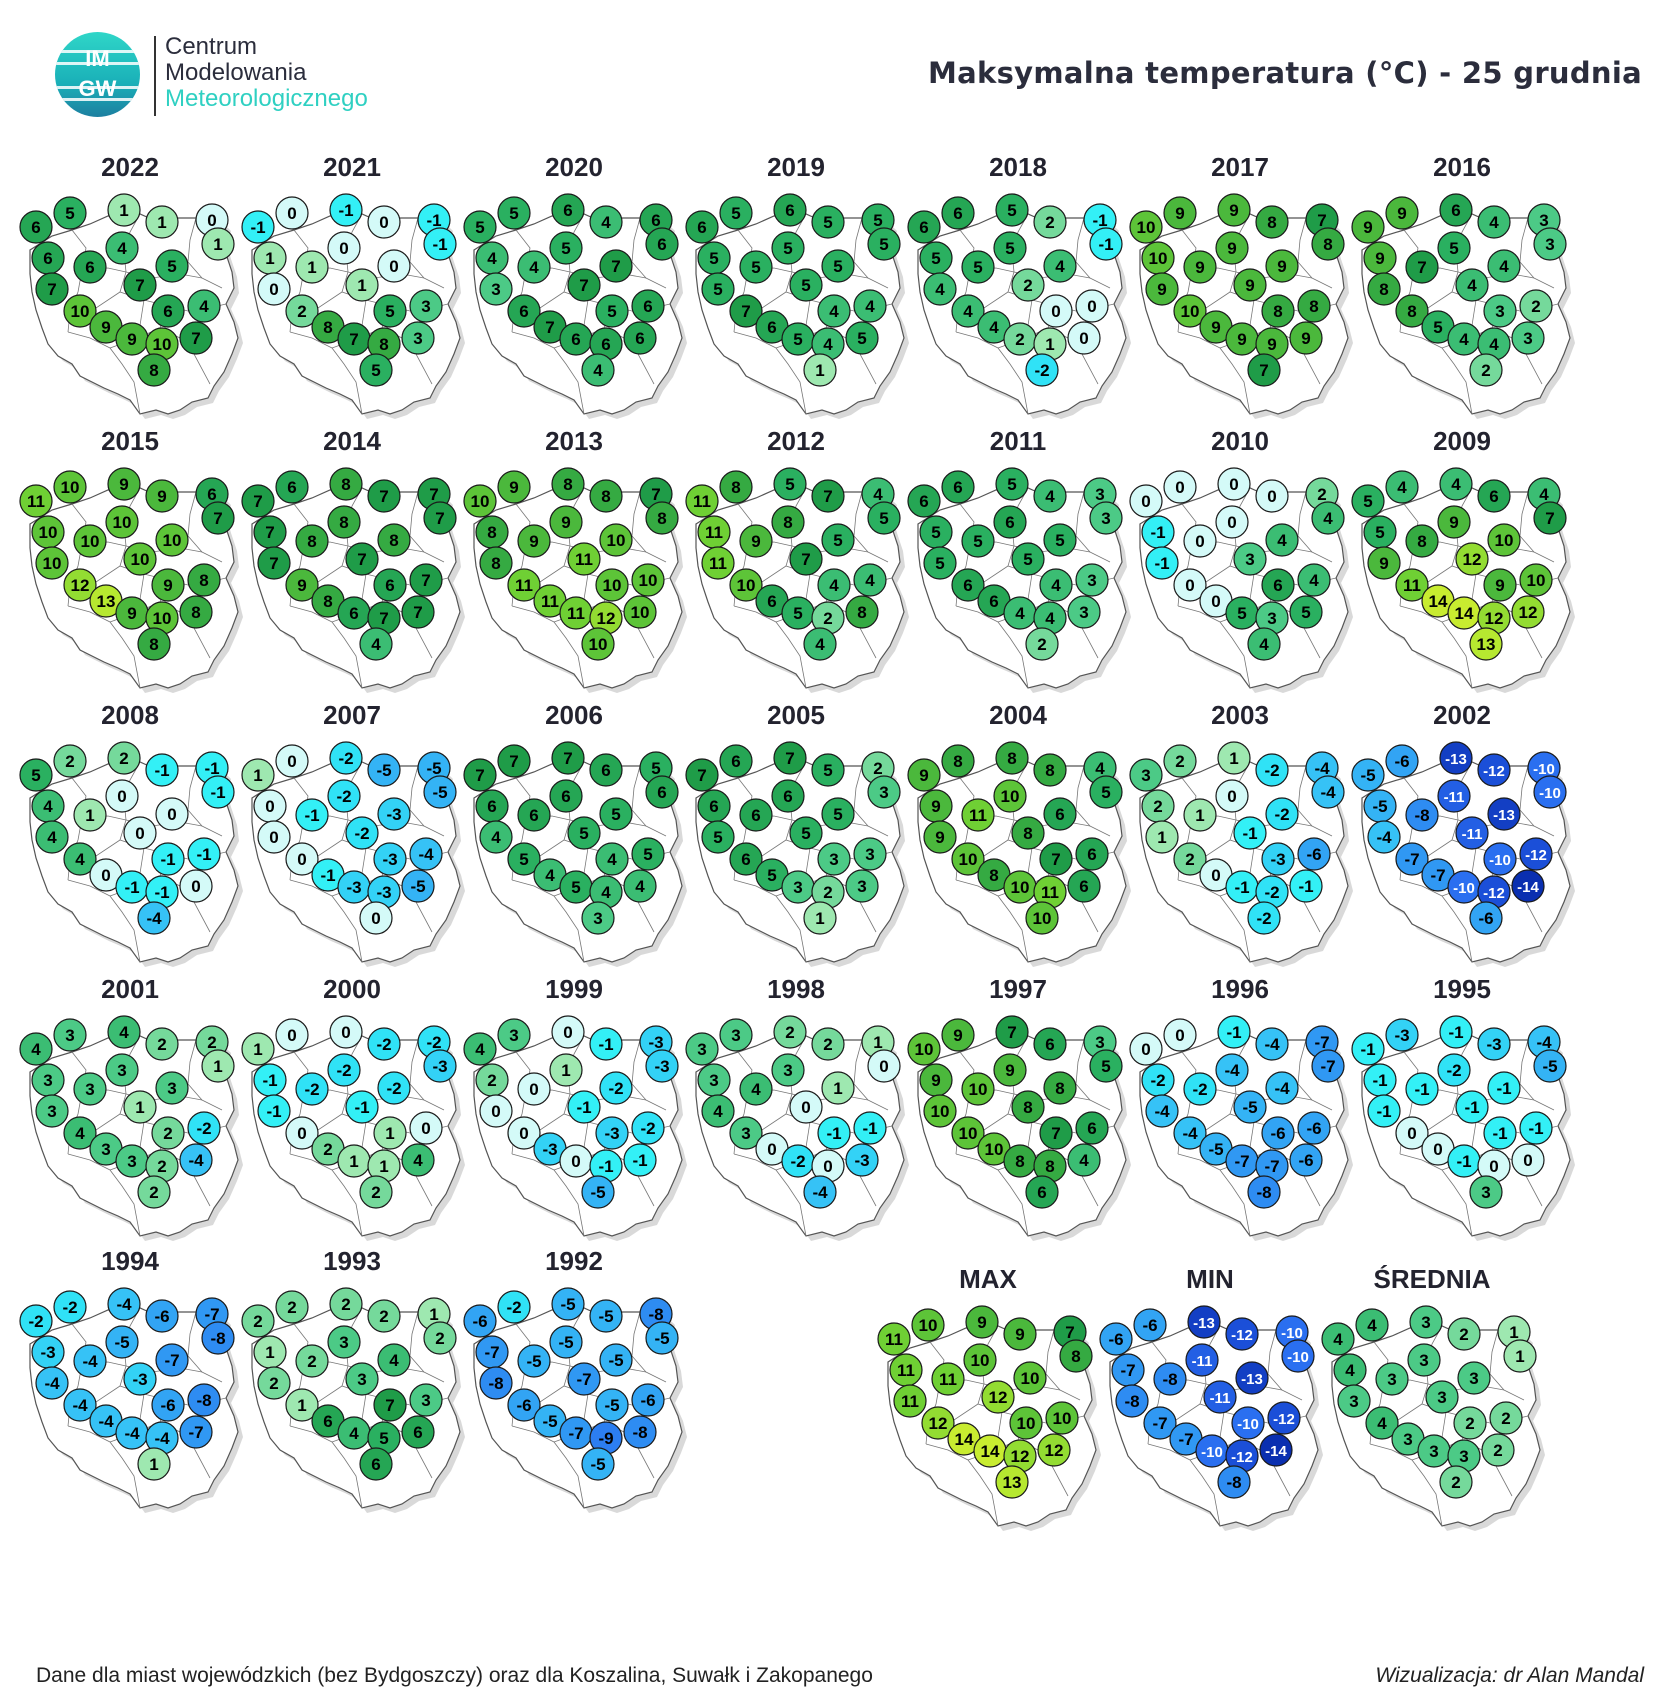 This screenshot has width=1680, height=1688. I want to click on city-marker-rzeszów: 3, so click(862, 886).